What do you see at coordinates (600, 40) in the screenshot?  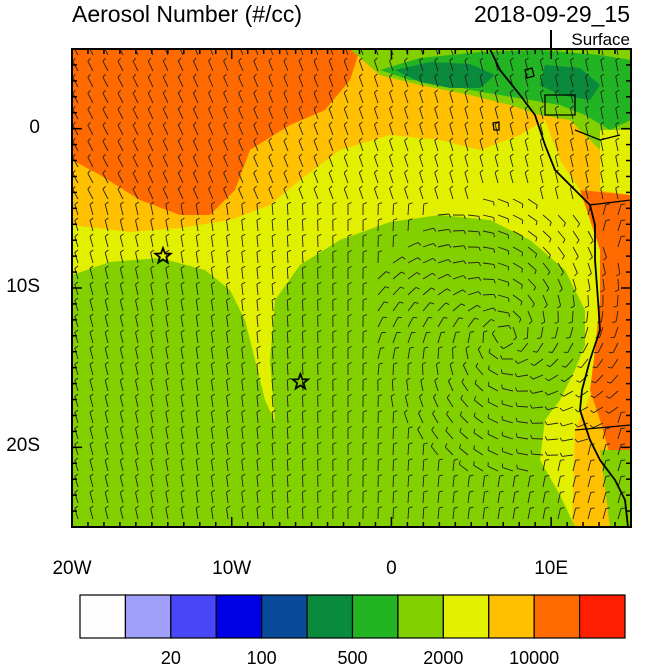 I see `map-level: Surface` at bounding box center [600, 40].